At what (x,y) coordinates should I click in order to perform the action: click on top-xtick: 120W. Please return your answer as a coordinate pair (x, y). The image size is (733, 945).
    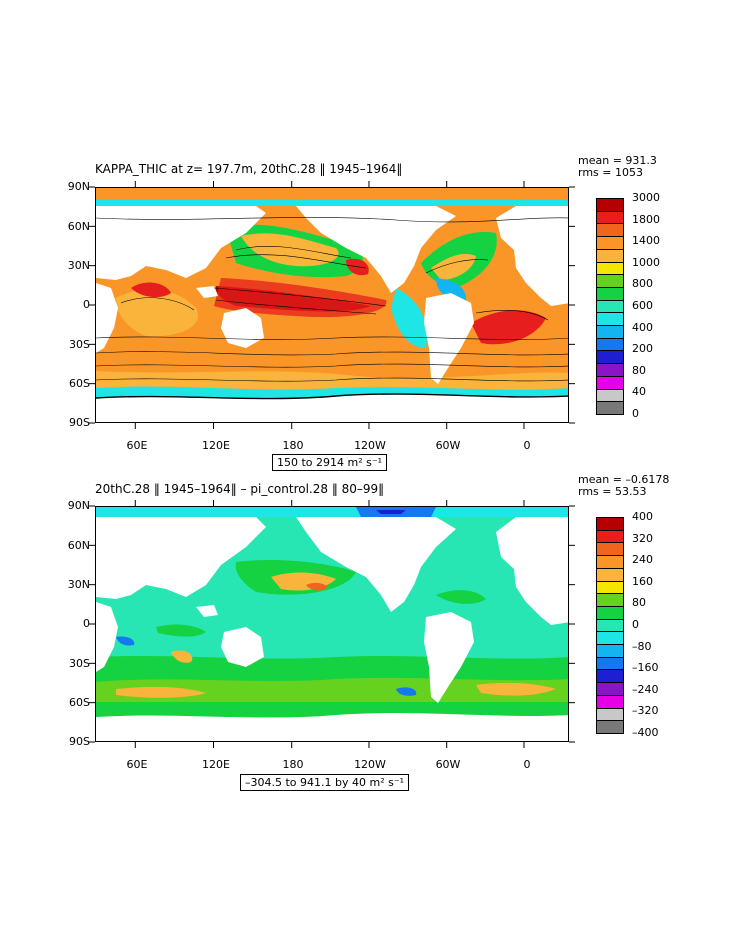
    Looking at the image, I should click on (370, 445).